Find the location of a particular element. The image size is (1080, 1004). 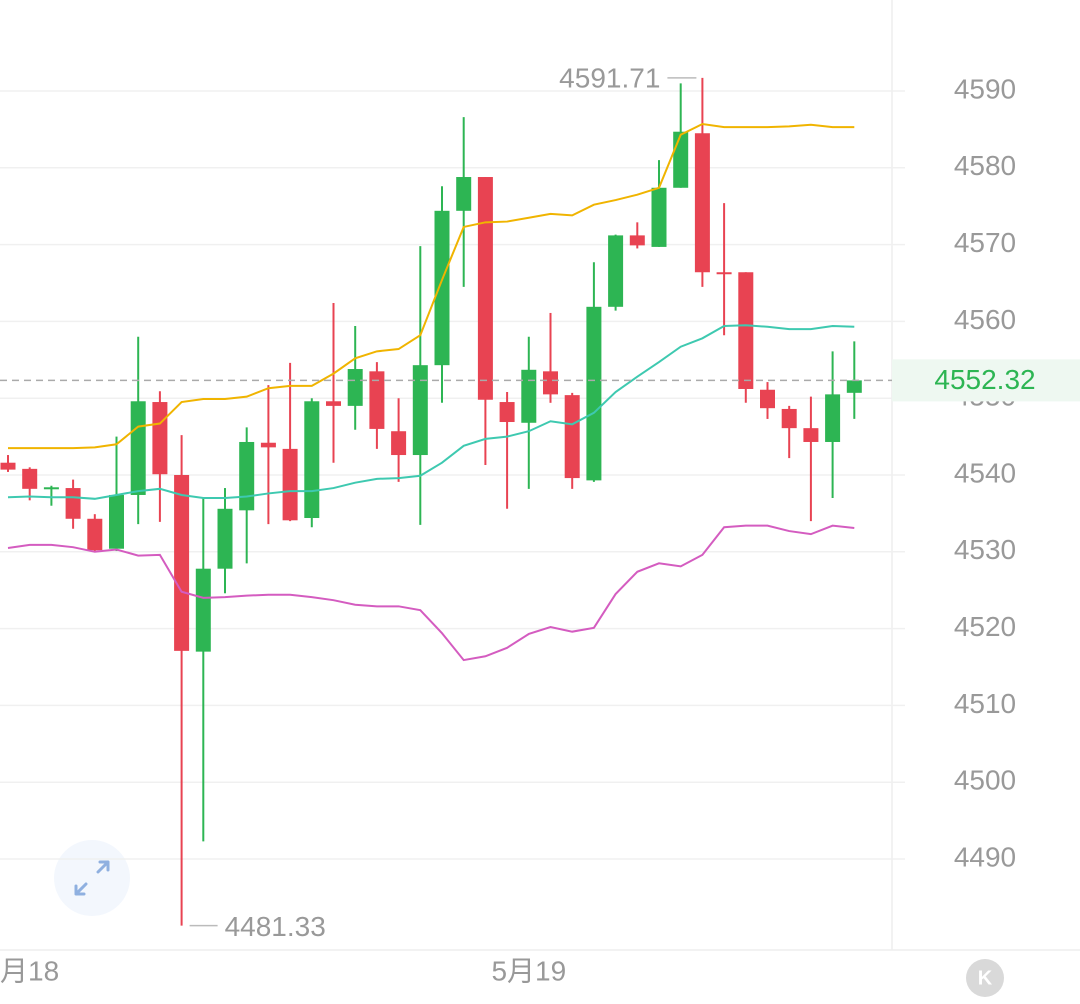

y-tick-label: 4580 is located at coordinates (985, 165).